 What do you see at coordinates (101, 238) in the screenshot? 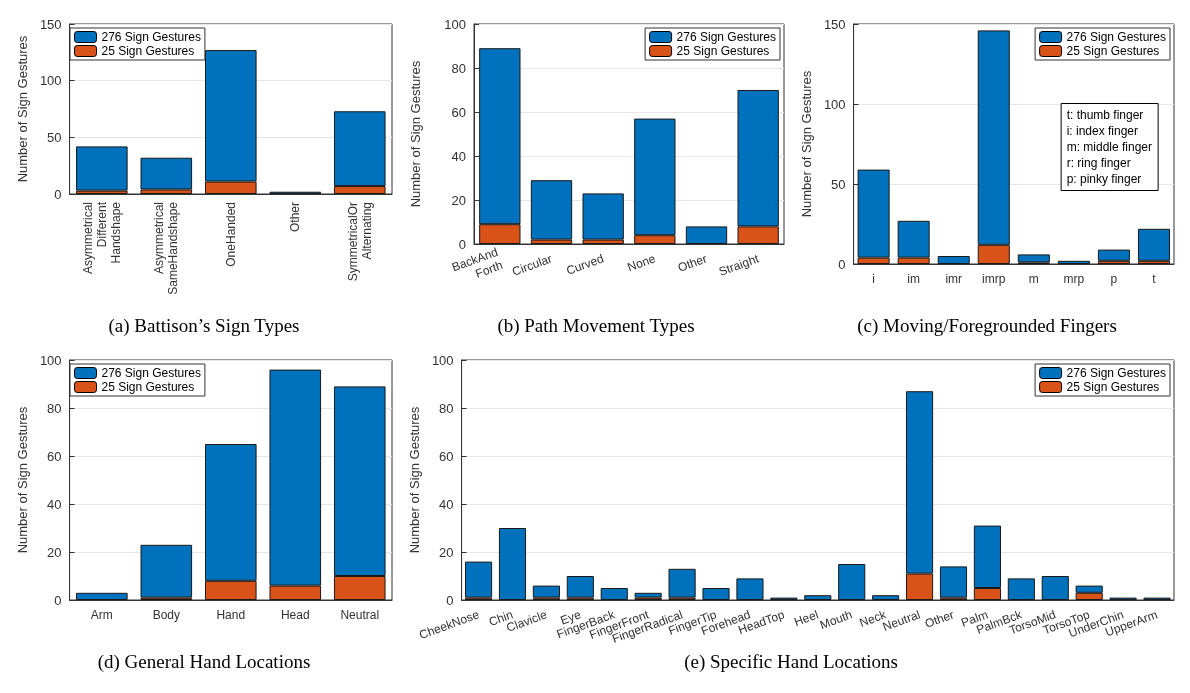
I see `x-tick-label: Asymmetrical Different Handshape` at bounding box center [101, 238].